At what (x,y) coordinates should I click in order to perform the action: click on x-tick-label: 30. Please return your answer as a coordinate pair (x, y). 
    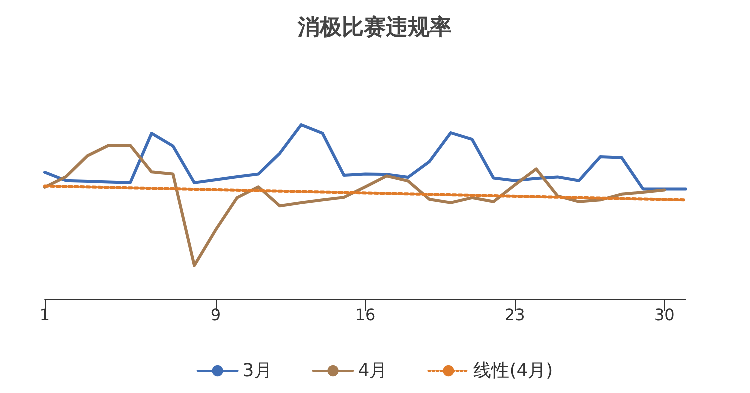
    Looking at the image, I should click on (664, 315).